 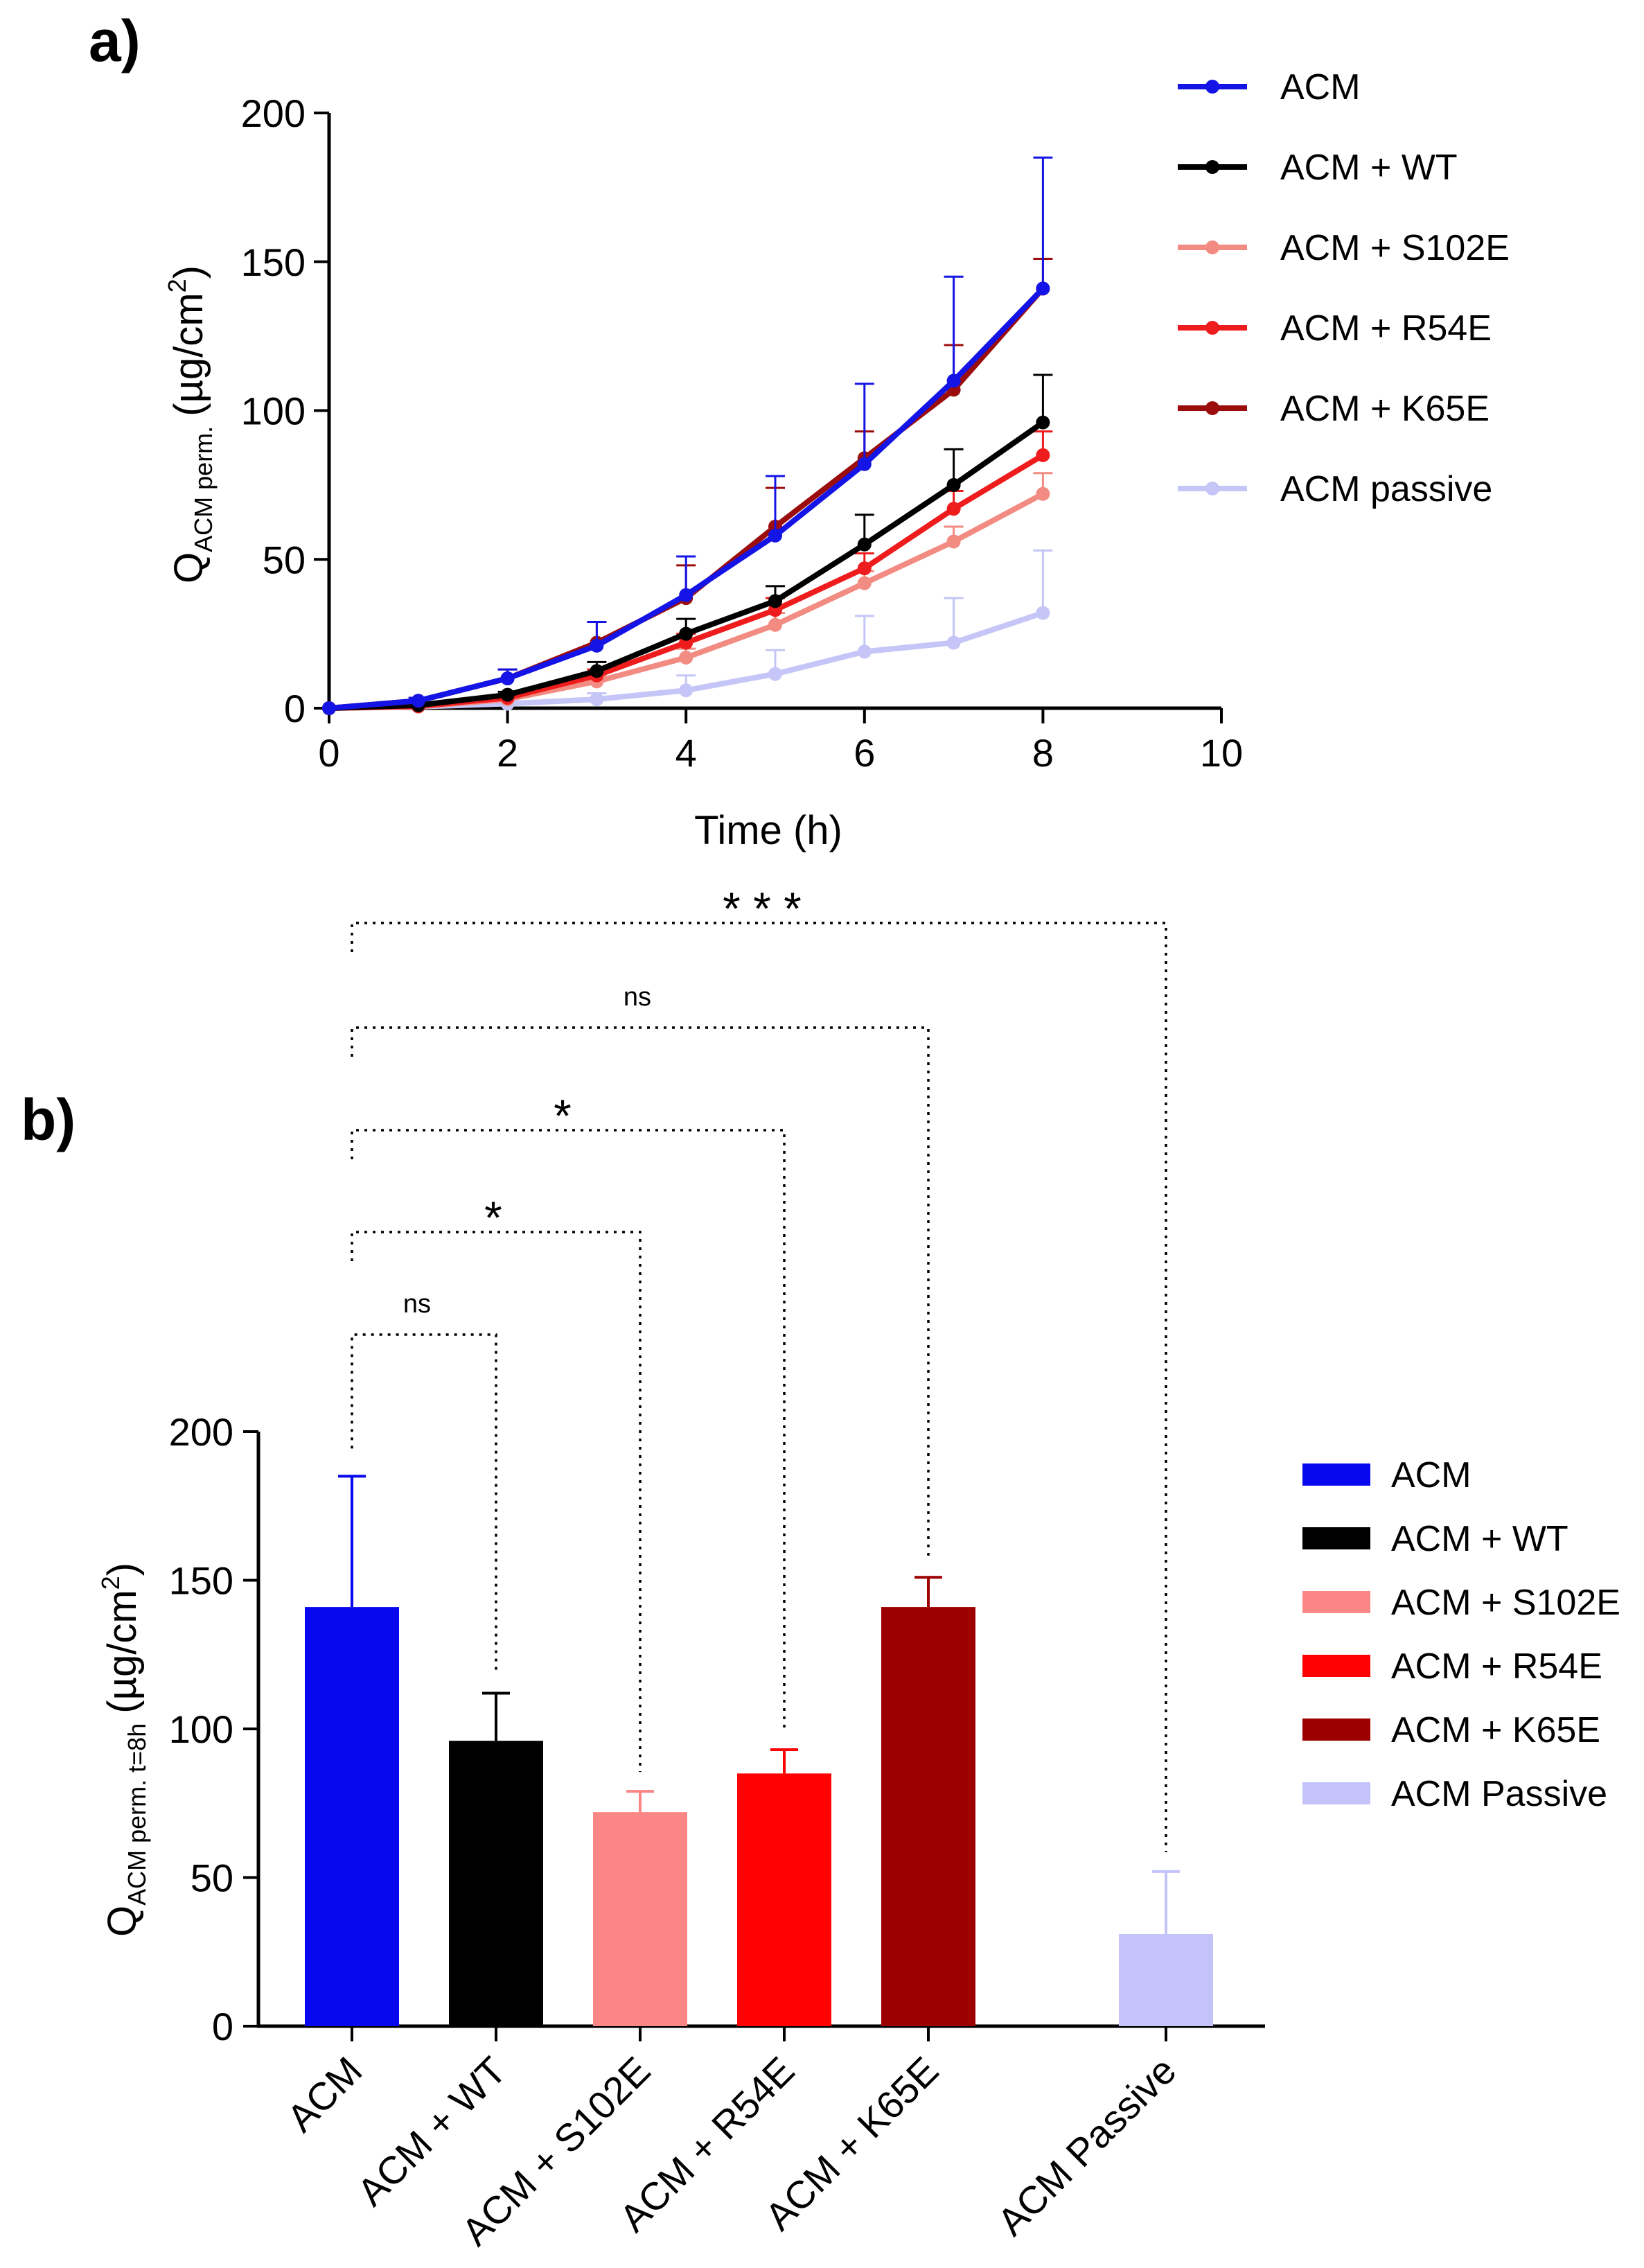 I want to click on x-tick-label: 4, so click(x=686, y=753).